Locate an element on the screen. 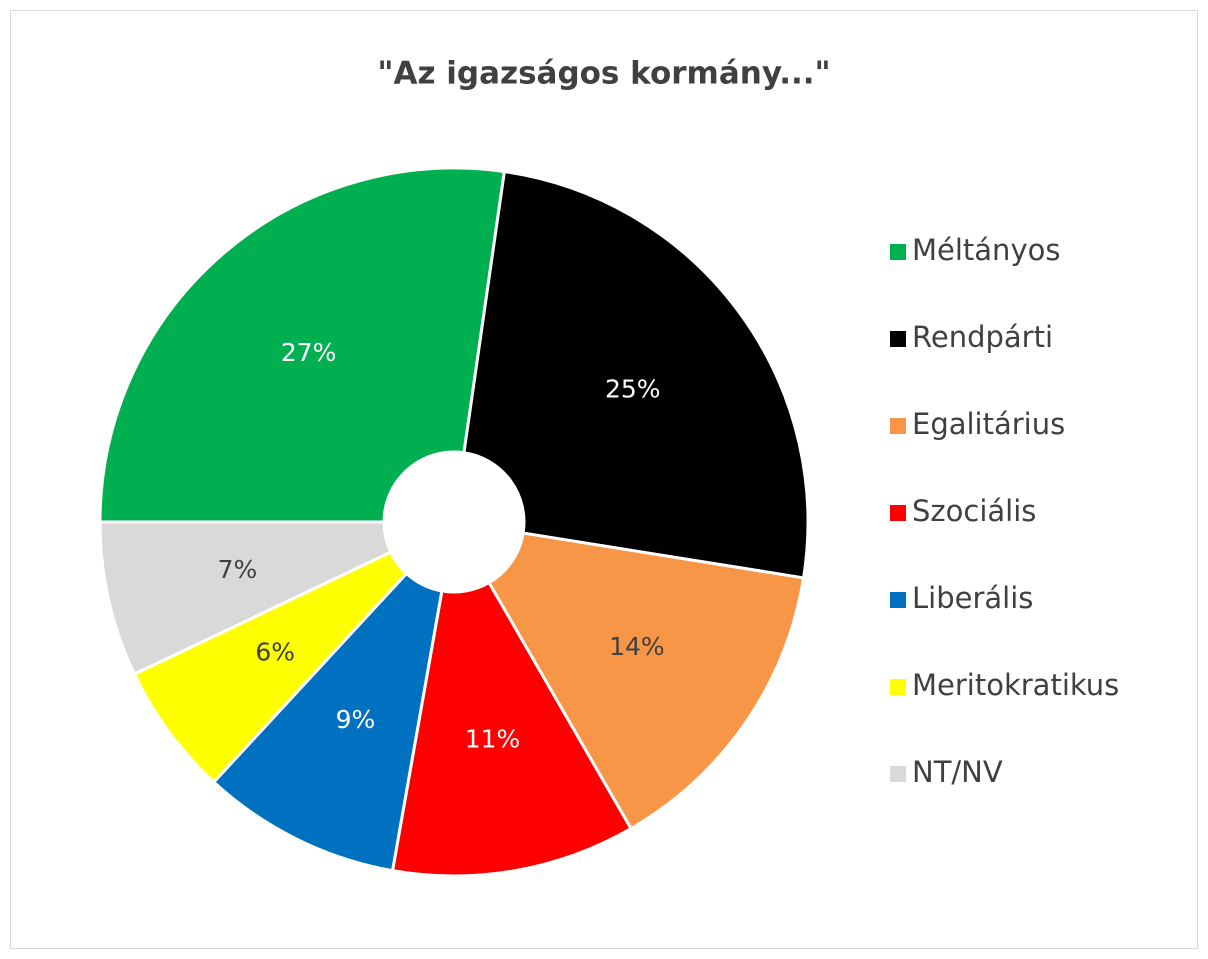 This screenshot has height=959, width=1208. value-label: 7% is located at coordinates (238, 569).